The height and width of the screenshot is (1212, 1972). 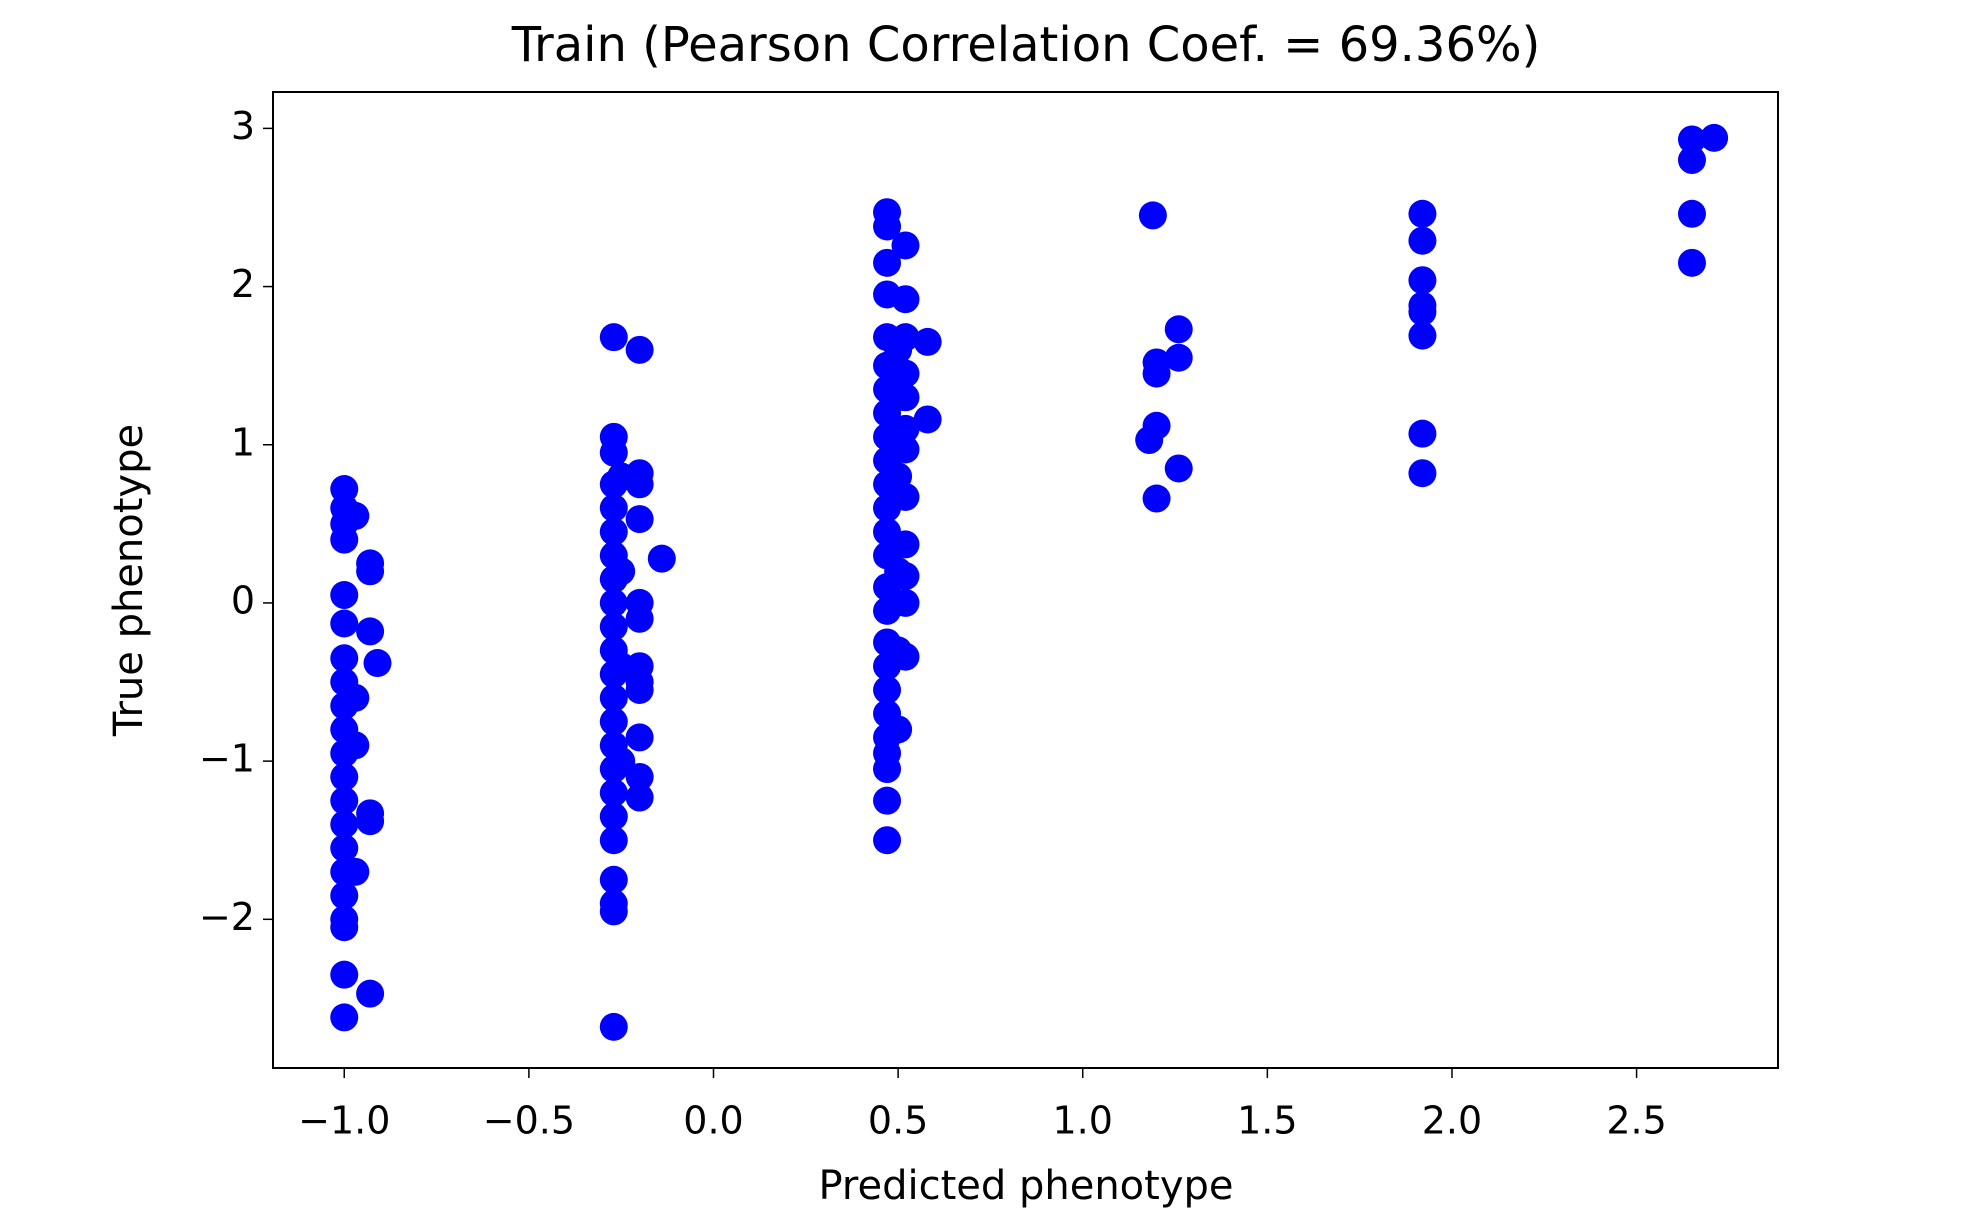 I want to click on y-tick-label: 1, so click(x=243, y=442).